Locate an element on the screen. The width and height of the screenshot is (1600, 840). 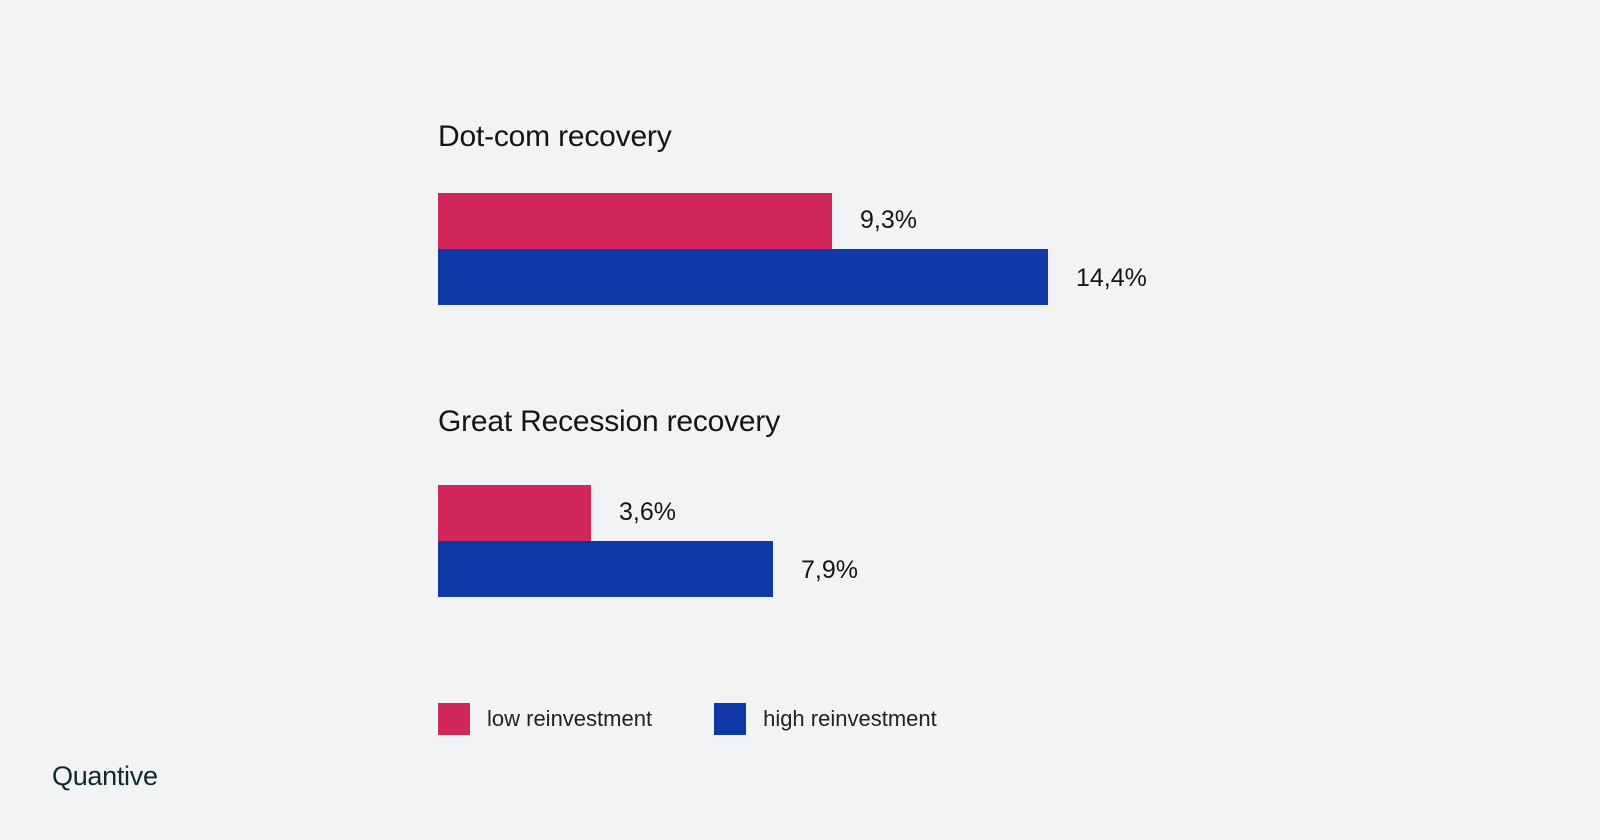
legend-label-low-reinvestment: low reinvestment is located at coordinates (570, 718).